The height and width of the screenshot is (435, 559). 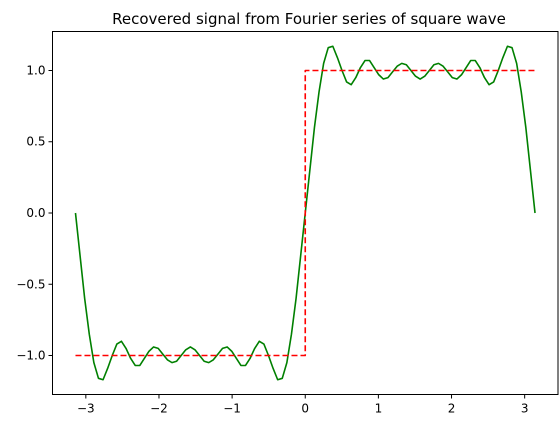 What do you see at coordinates (452, 409) in the screenshot?
I see `x-tick-label-5: 2` at bounding box center [452, 409].